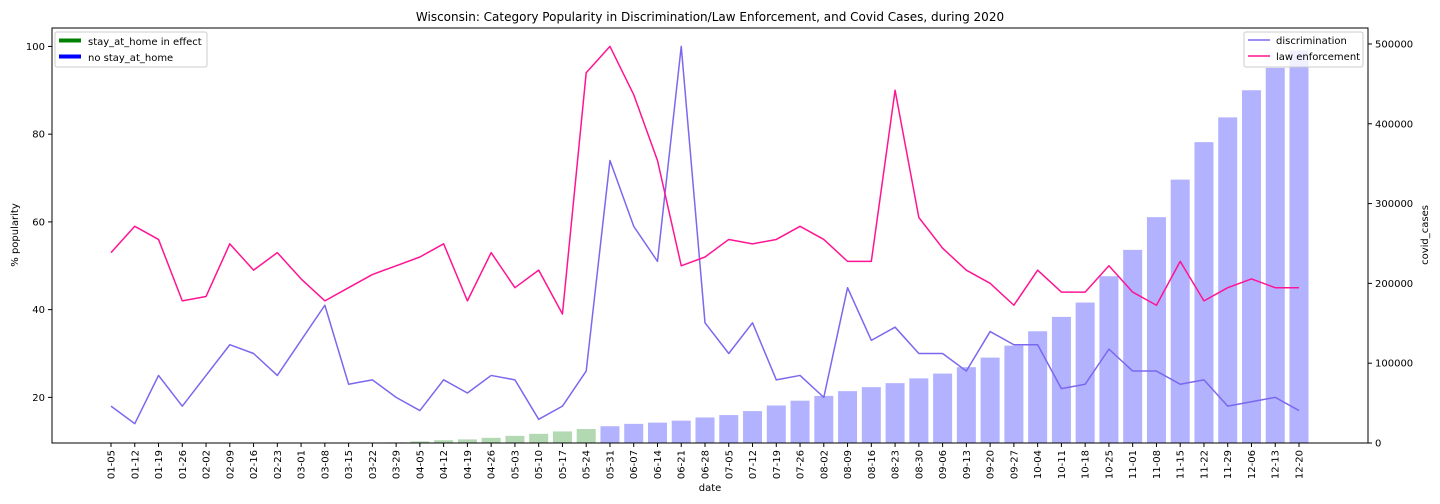 The height and width of the screenshot is (504, 1440). Describe the element at coordinates (159, 464) in the screenshot. I see `x-tick-label: 01-19` at that location.